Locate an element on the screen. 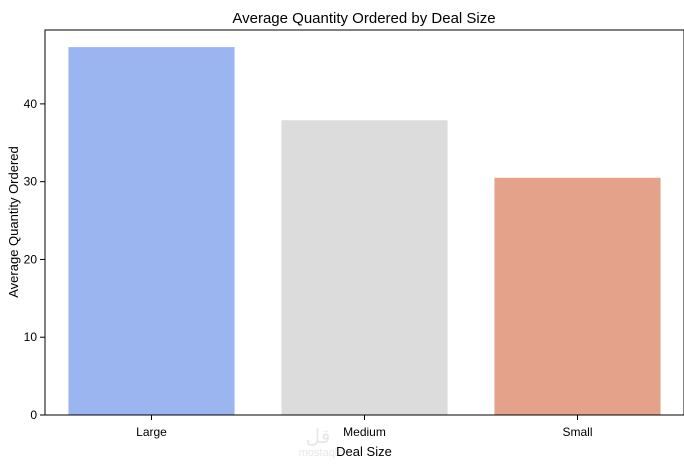 The height and width of the screenshot is (468, 684). x-axis-ticks: Large Medium Small is located at coordinates (364, 427).